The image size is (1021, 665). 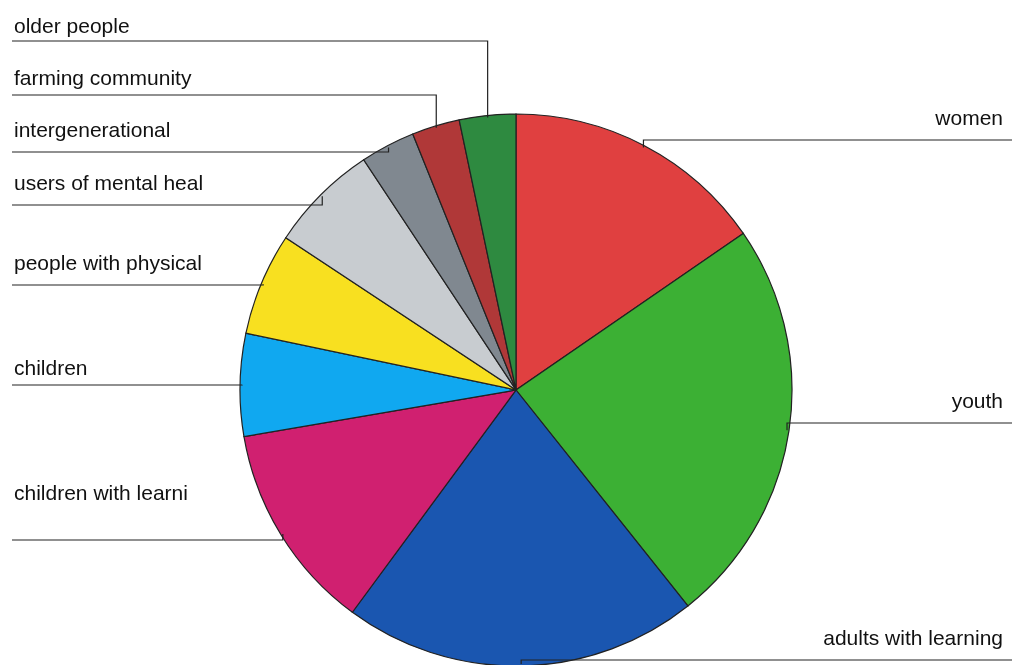 What do you see at coordinates (968, 117) in the screenshot?
I see `slice-label: women` at bounding box center [968, 117].